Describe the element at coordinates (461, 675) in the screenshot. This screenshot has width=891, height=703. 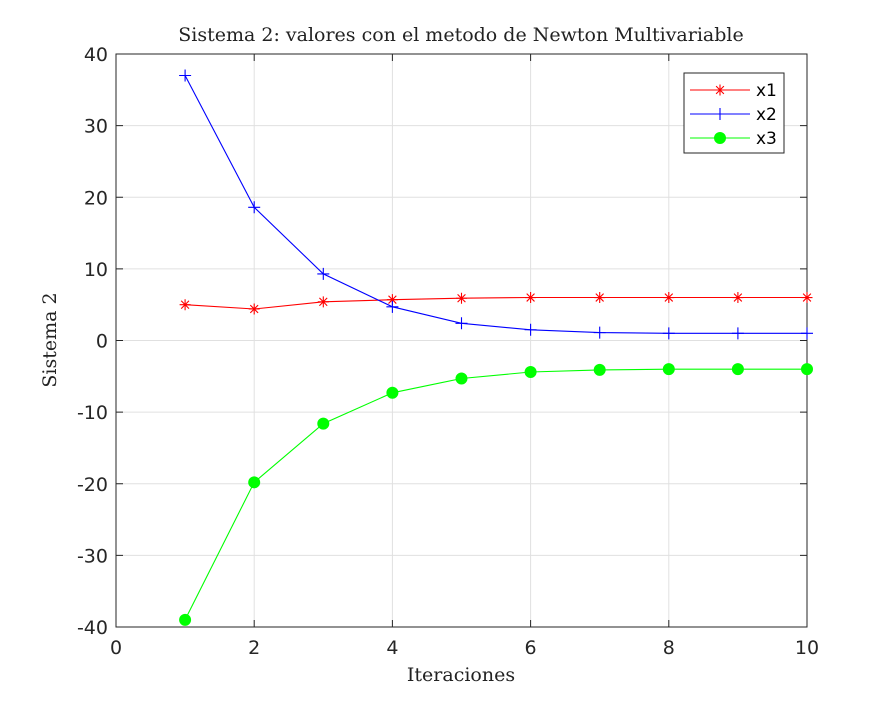
I see `x-axis-label: Iteraciones` at that location.